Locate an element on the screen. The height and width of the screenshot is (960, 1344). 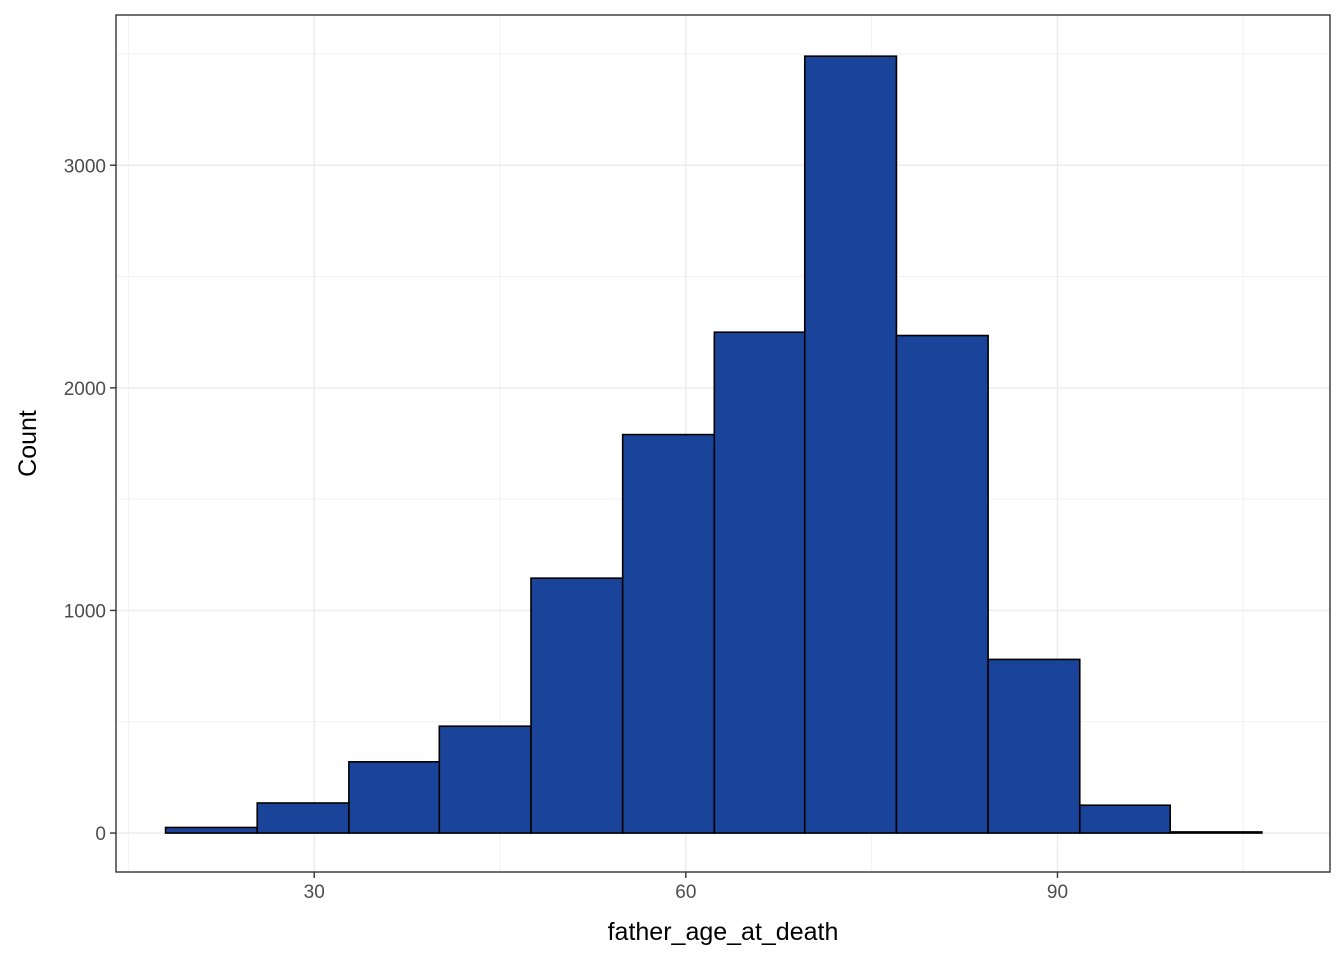
x-tick-label: 90 is located at coordinates (1057, 892).